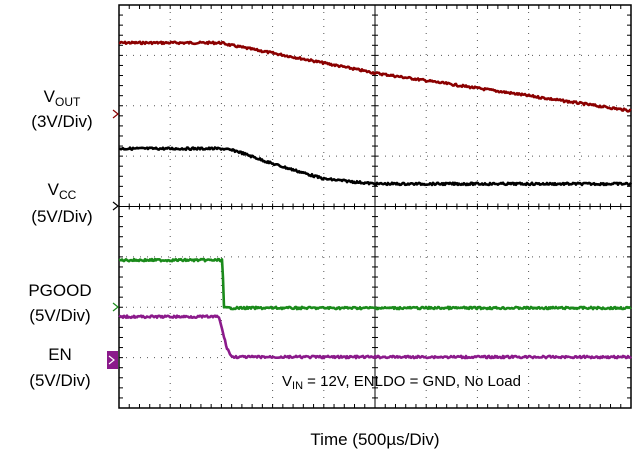 This screenshot has height=455, width=643. I want to click on pgood-marker, so click(115, 307).